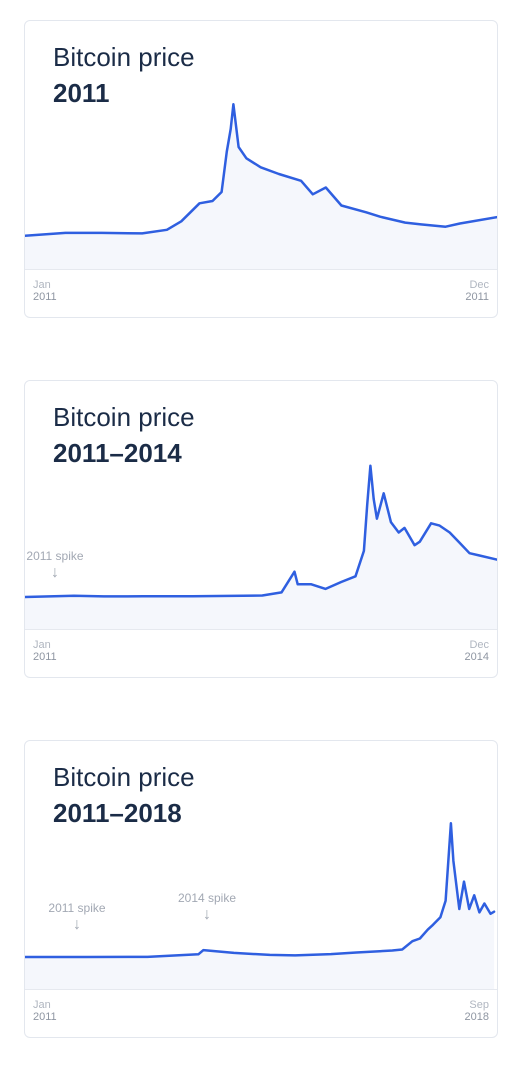 The image size is (521, 1067). What do you see at coordinates (477, 297) in the screenshot?
I see `x-tick-end-year: 2011` at bounding box center [477, 297].